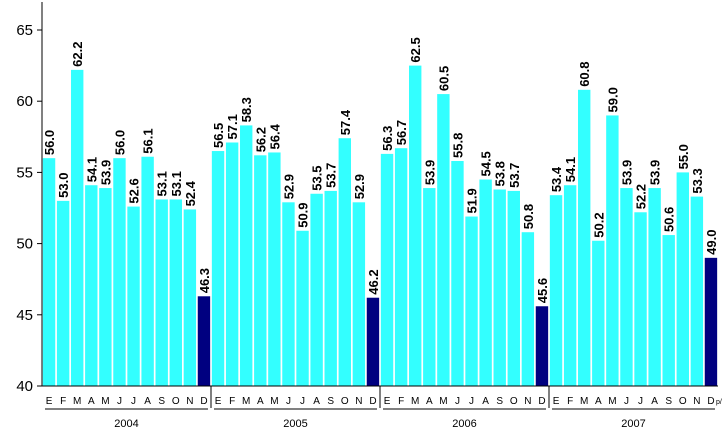  Describe the element at coordinates (415, 49) in the screenshot. I see `data-label: 62.5` at that location.